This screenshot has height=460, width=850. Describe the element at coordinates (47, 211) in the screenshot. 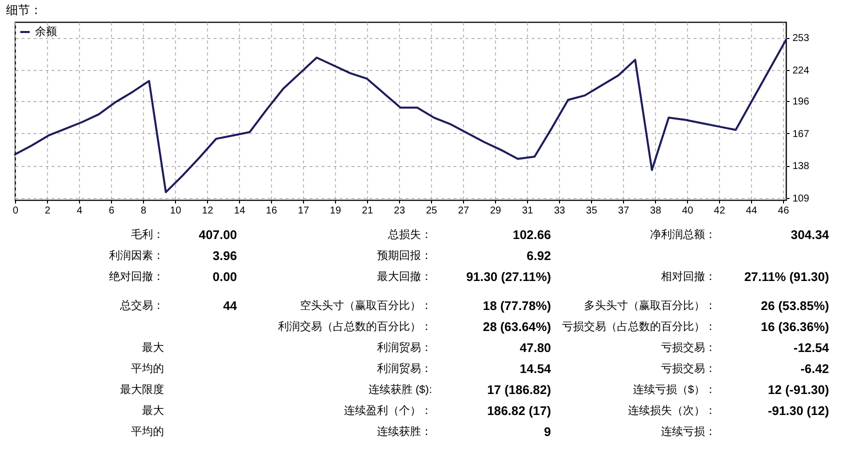

I see `x-tick-label: 2` at that location.